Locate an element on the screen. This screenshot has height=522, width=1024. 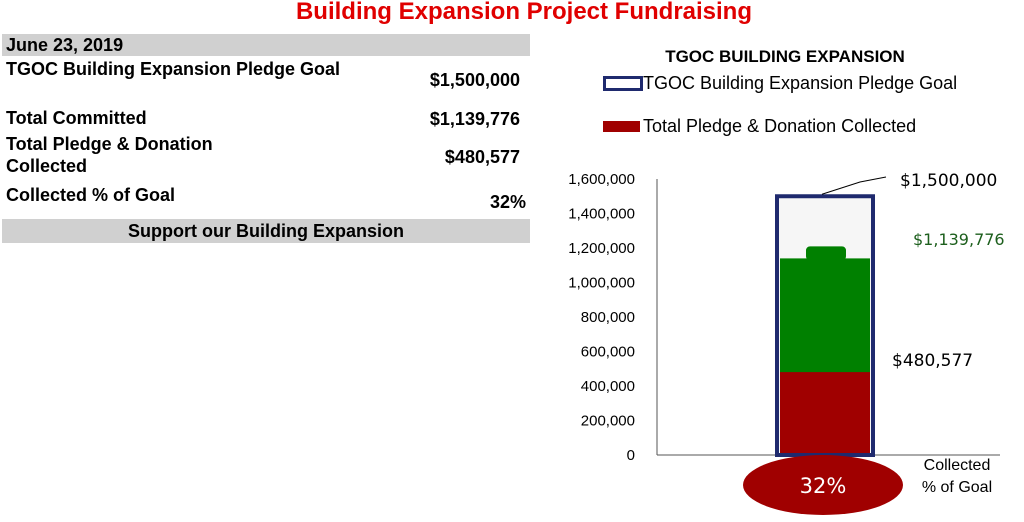
committed-value-label: $1,139,776 is located at coordinates (959, 239).